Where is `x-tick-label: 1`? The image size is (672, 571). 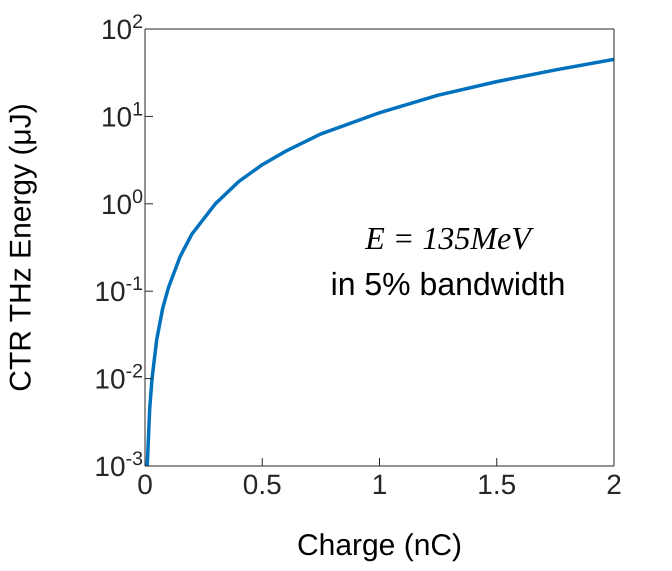 x-tick-label: 1 is located at coordinates (380, 484).